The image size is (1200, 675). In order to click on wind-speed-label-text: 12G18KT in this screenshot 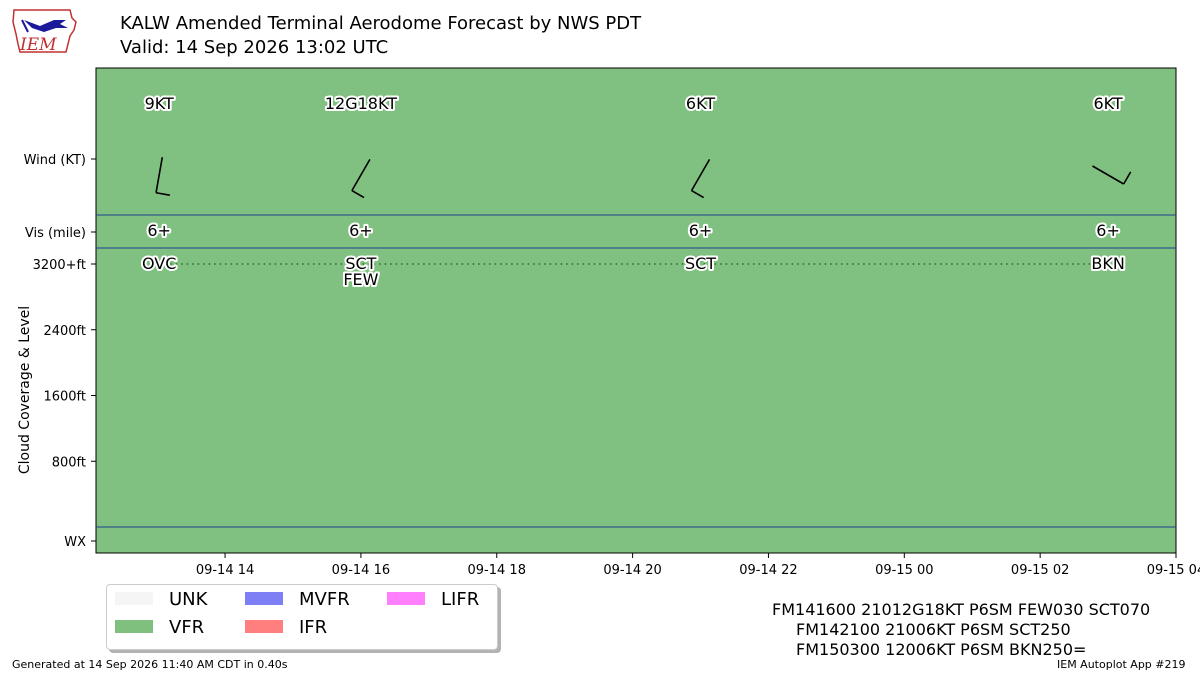, I will do `click(361, 103)`.